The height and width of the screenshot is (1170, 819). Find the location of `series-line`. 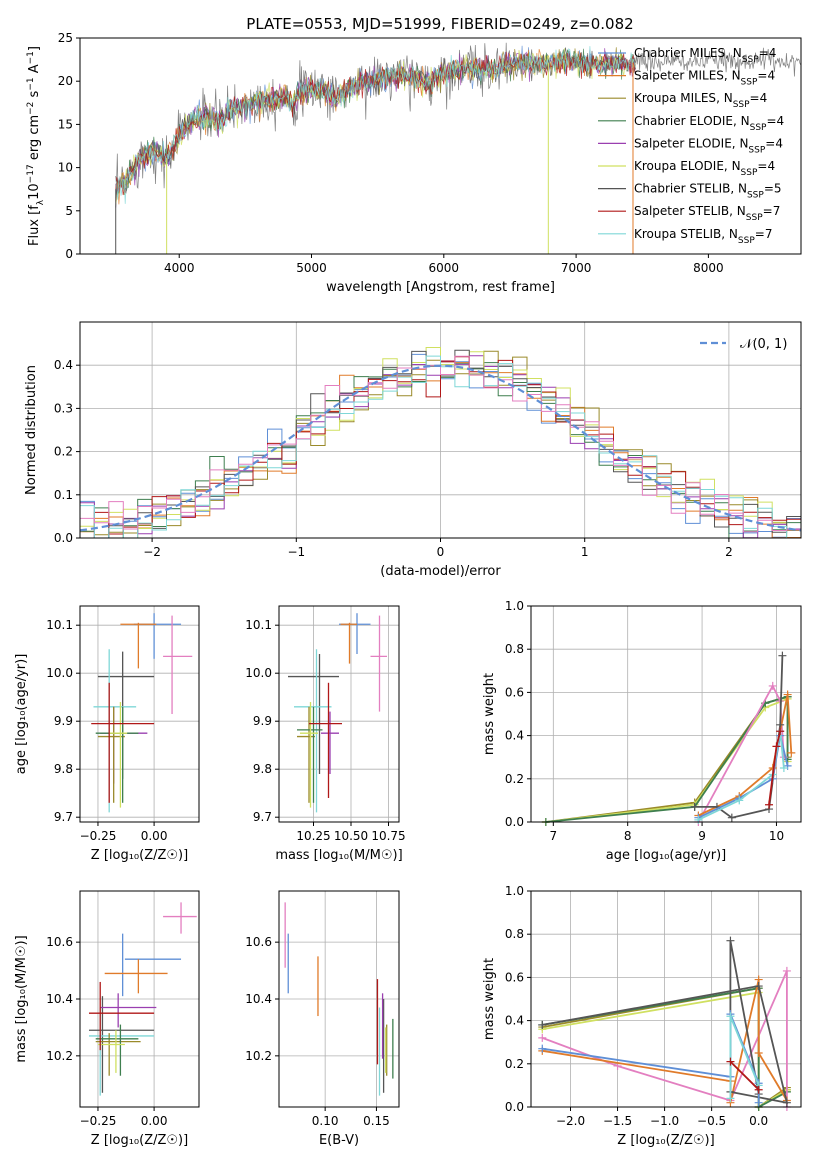

series-line is located at coordinates (741, 753).